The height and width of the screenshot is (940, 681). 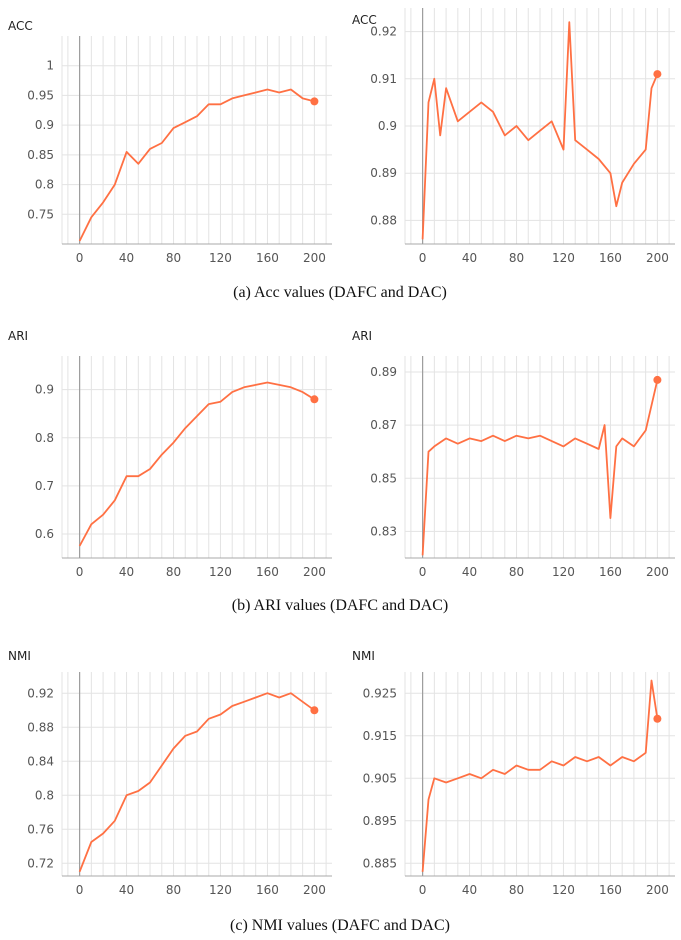 What do you see at coordinates (362, 336) in the screenshot?
I see `panel-b-right-ylabel: ARI` at bounding box center [362, 336].